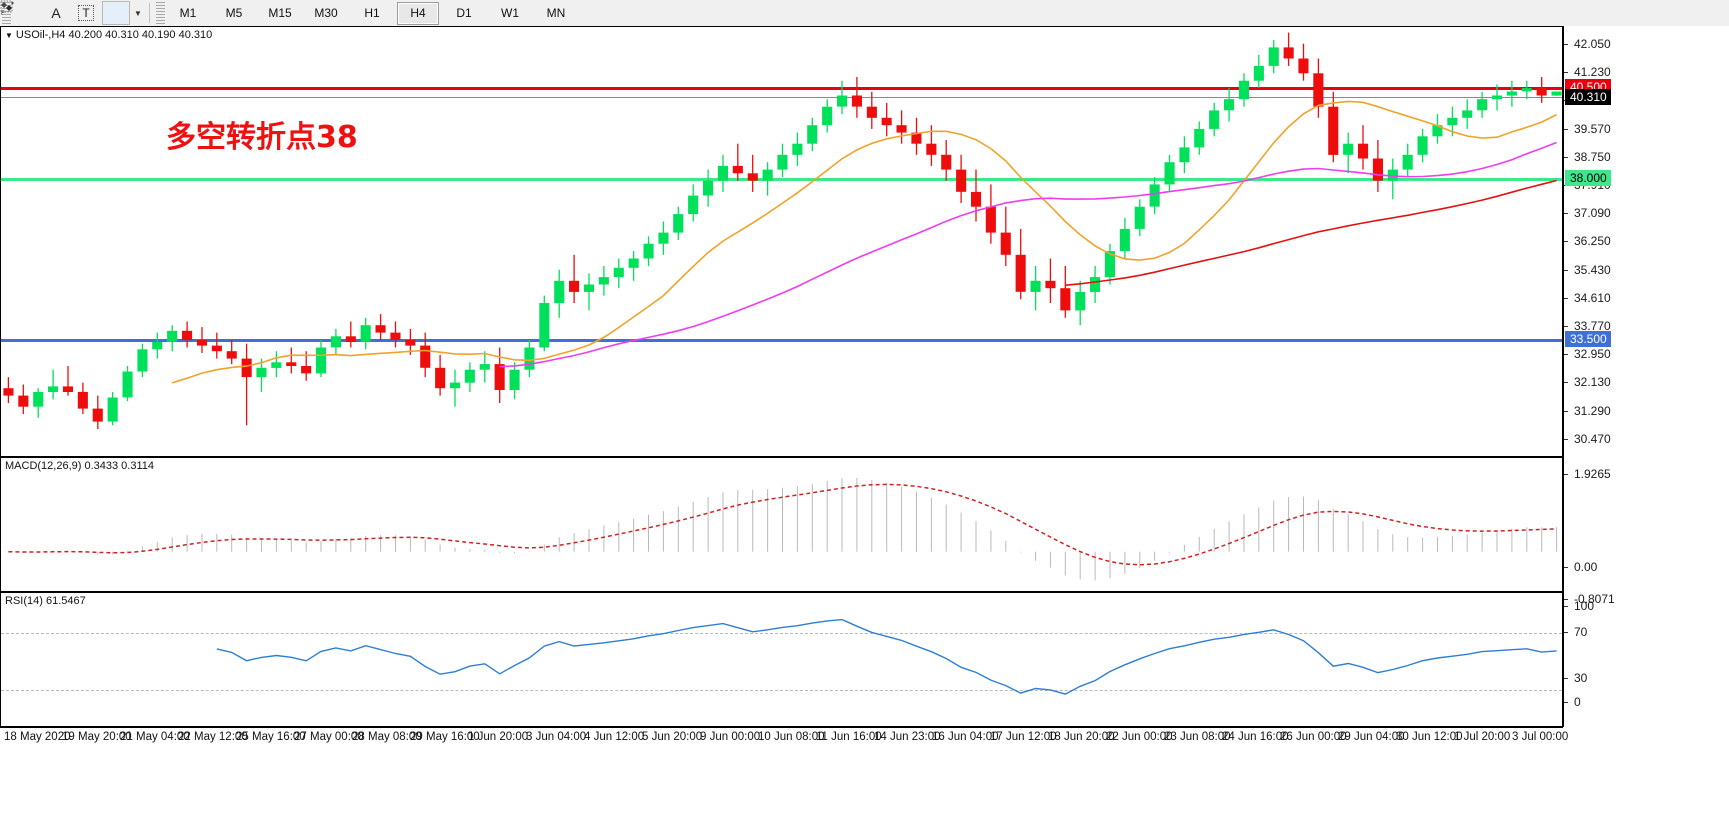 The height and width of the screenshot is (820, 1729). I want to click on rsi-plot-area, so click(781, 659).